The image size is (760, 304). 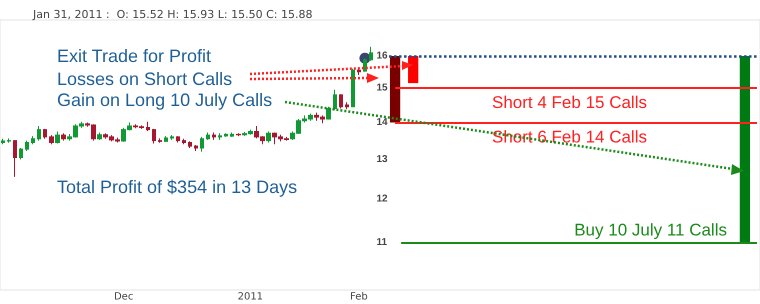 What do you see at coordinates (124, 297) in the screenshot?
I see `x-tick-label: Dec` at bounding box center [124, 297].